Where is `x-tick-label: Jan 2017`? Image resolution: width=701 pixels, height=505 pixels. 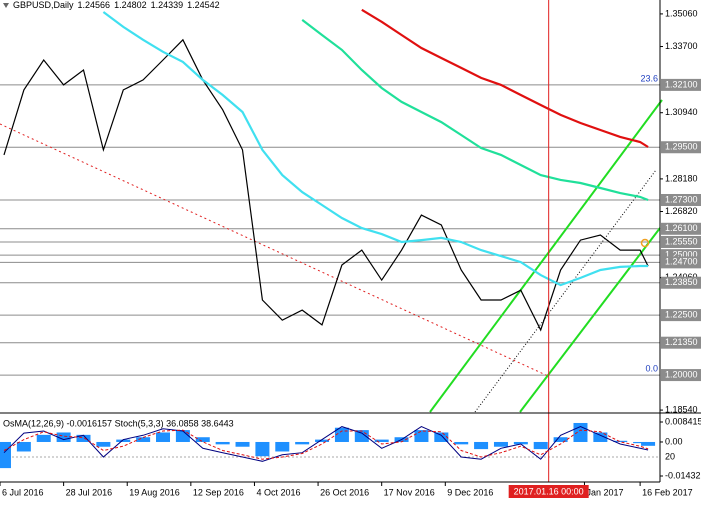
x-tick-label: Jan 2017 is located at coordinates (604, 492).